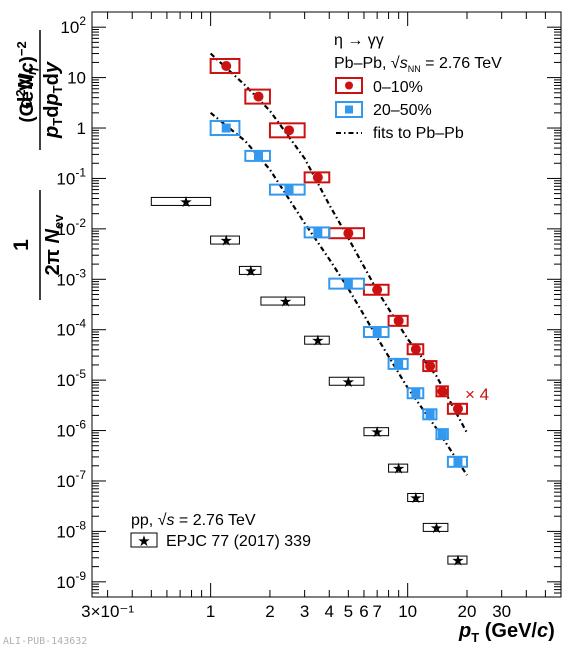  Describe the element at coordinates (38, 165) in the screenshot. I see `y-axis-title: 1 2π Nev d2Nη pTdpTdy (GeV/c)−2` at that location.